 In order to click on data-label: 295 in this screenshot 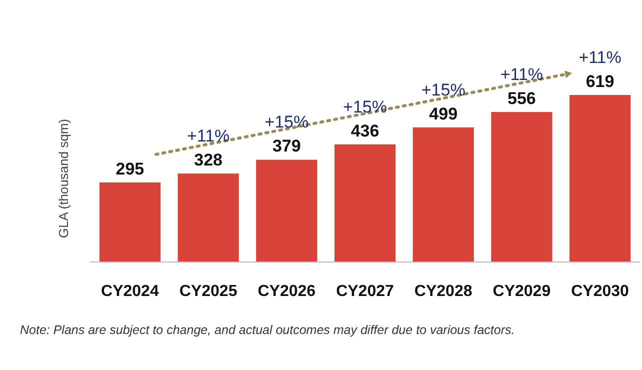, I will do `click(130, 168)`.